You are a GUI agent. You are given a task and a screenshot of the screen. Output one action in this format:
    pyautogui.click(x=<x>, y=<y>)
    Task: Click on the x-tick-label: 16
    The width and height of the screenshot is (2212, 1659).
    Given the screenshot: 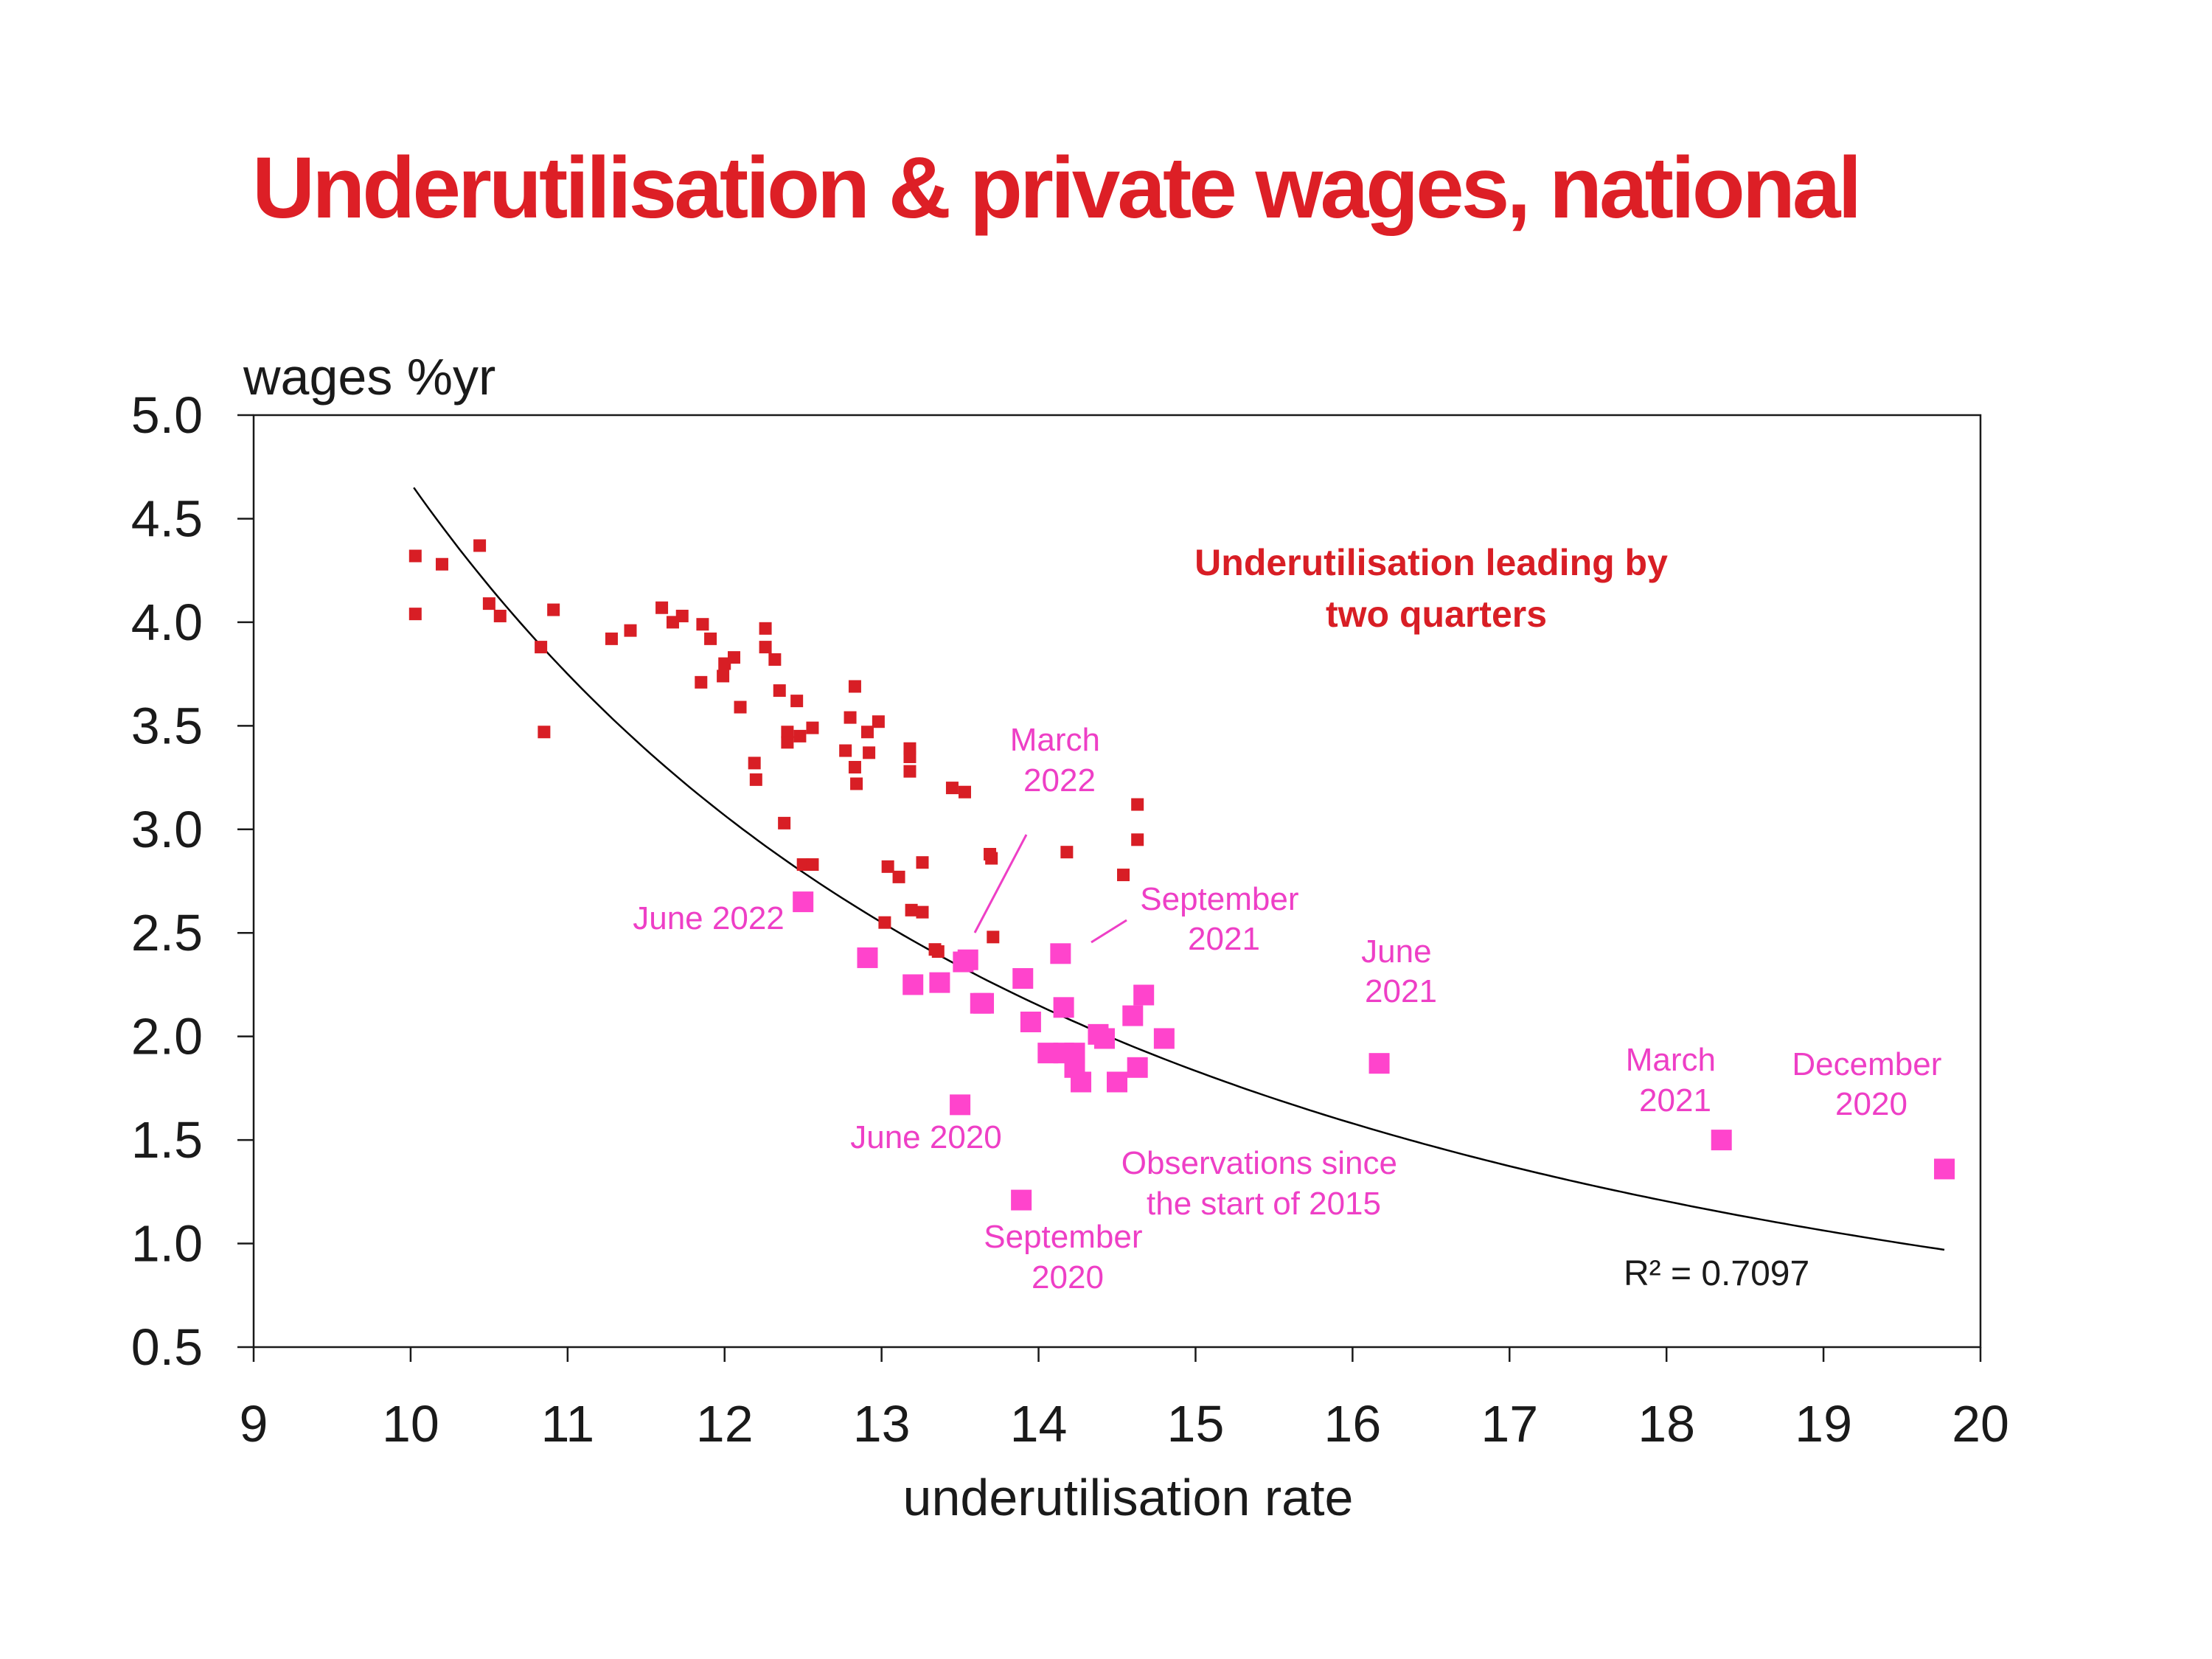 What is the action you would take?
    pyautogui.click(x=1352, y=1424)
    